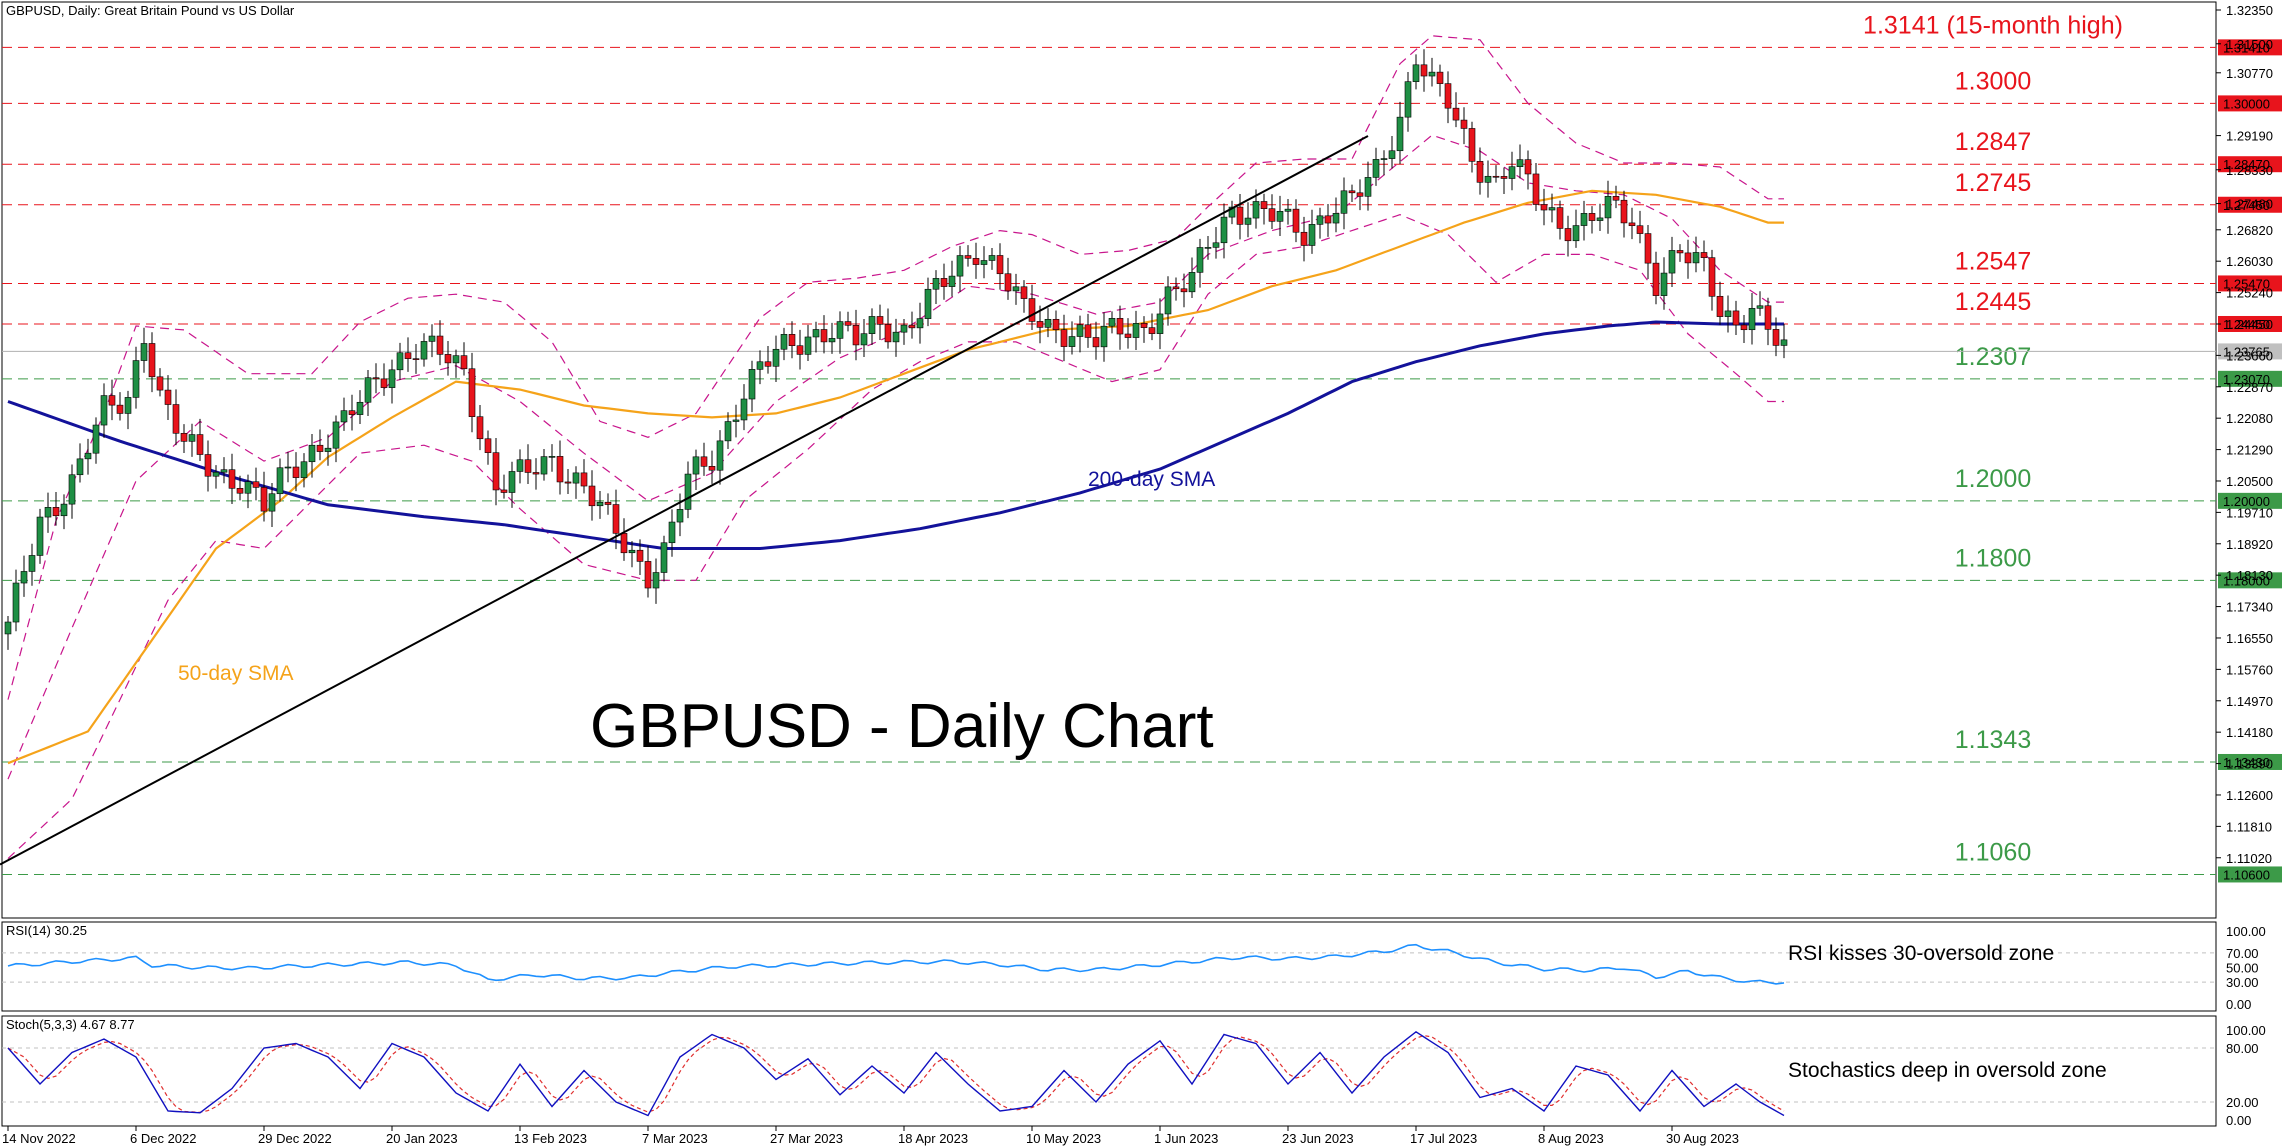 Image resolution: width=2290 pixels, height=1147 pixels. I want to click on level-label: 1.2307, so click(1993, 357).